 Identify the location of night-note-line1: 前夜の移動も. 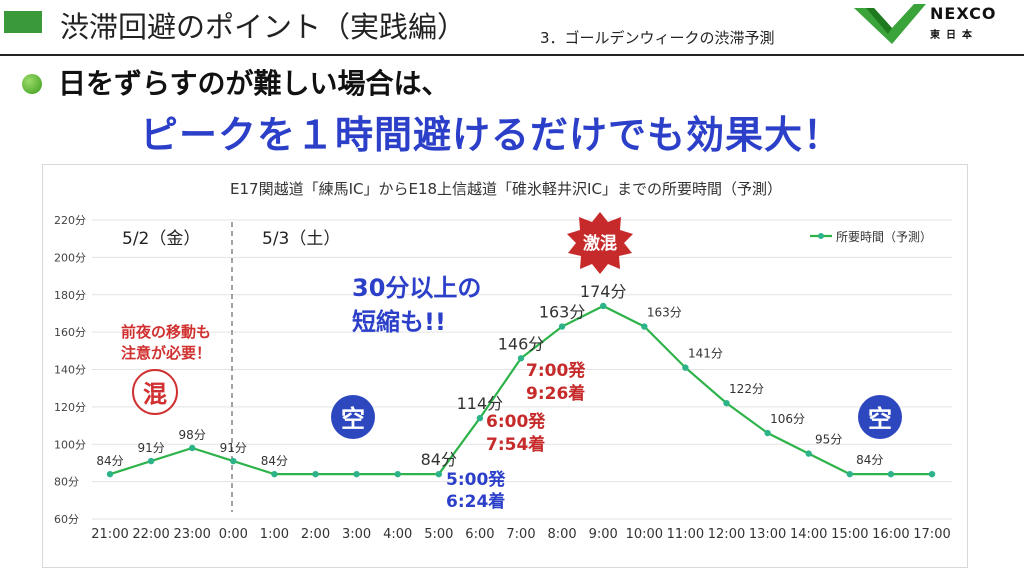
(166, 332).